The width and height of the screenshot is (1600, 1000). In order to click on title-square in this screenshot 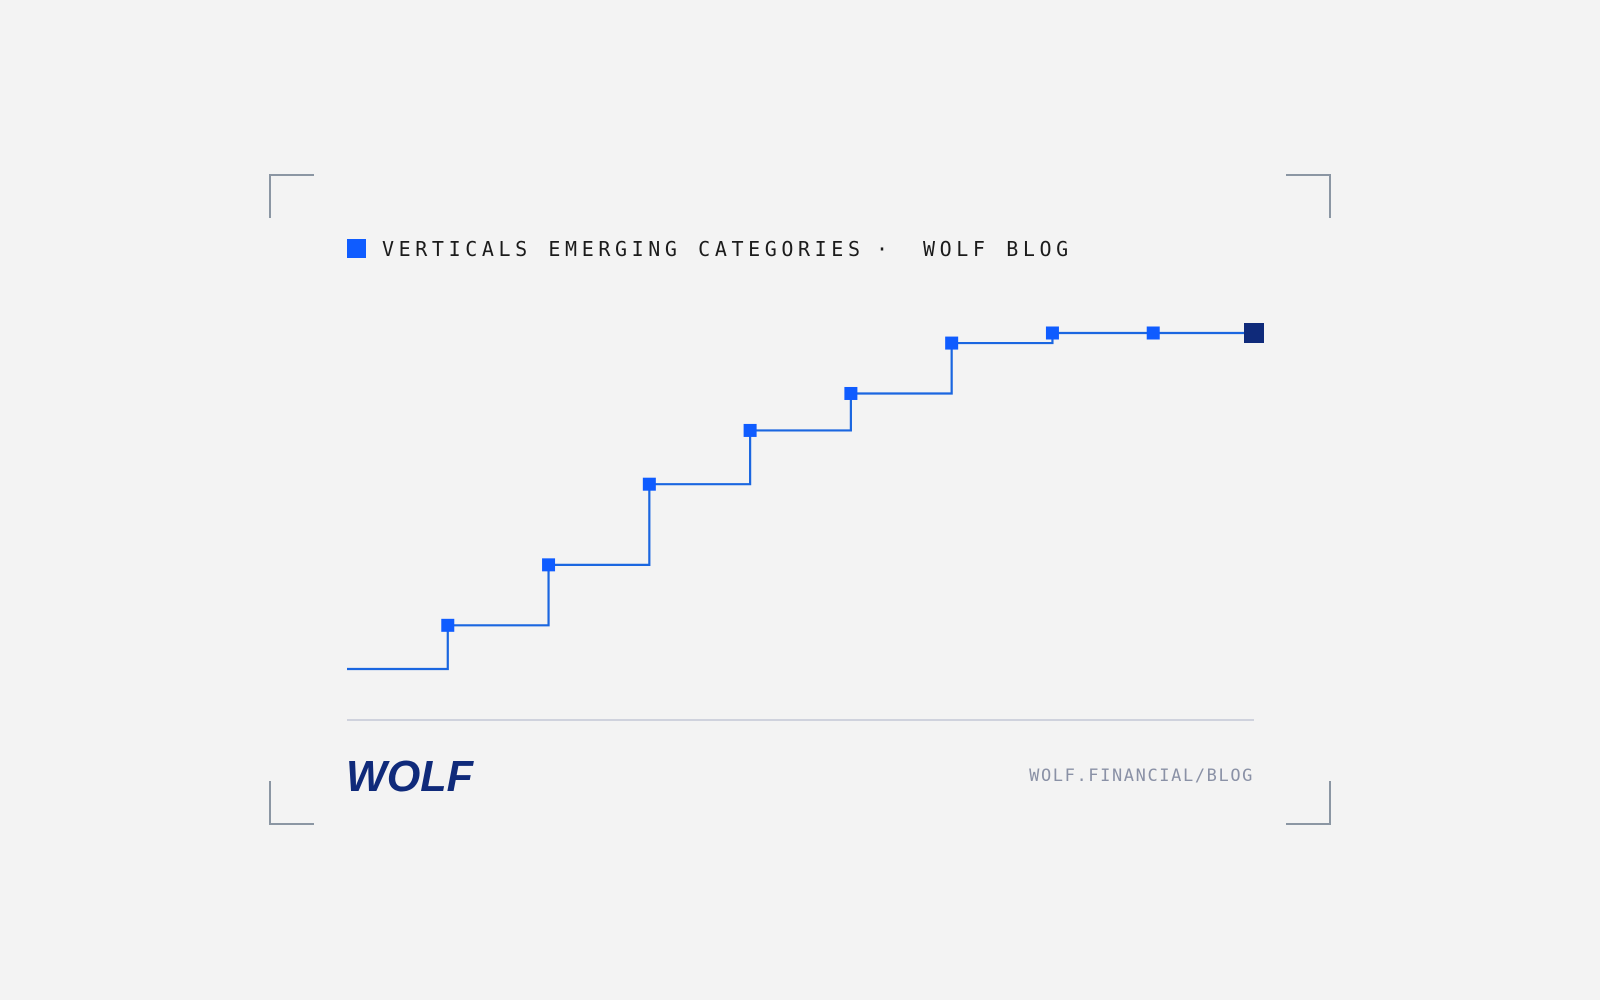, I will do `click(356, 248)`.